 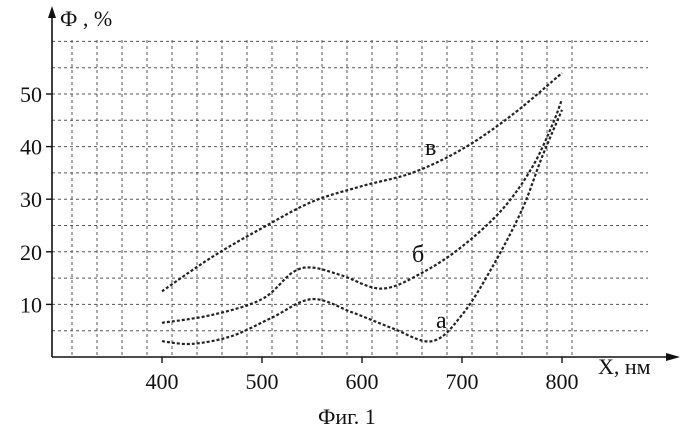 I want to click on series-labels: а б в, so click(x=429, y=234).